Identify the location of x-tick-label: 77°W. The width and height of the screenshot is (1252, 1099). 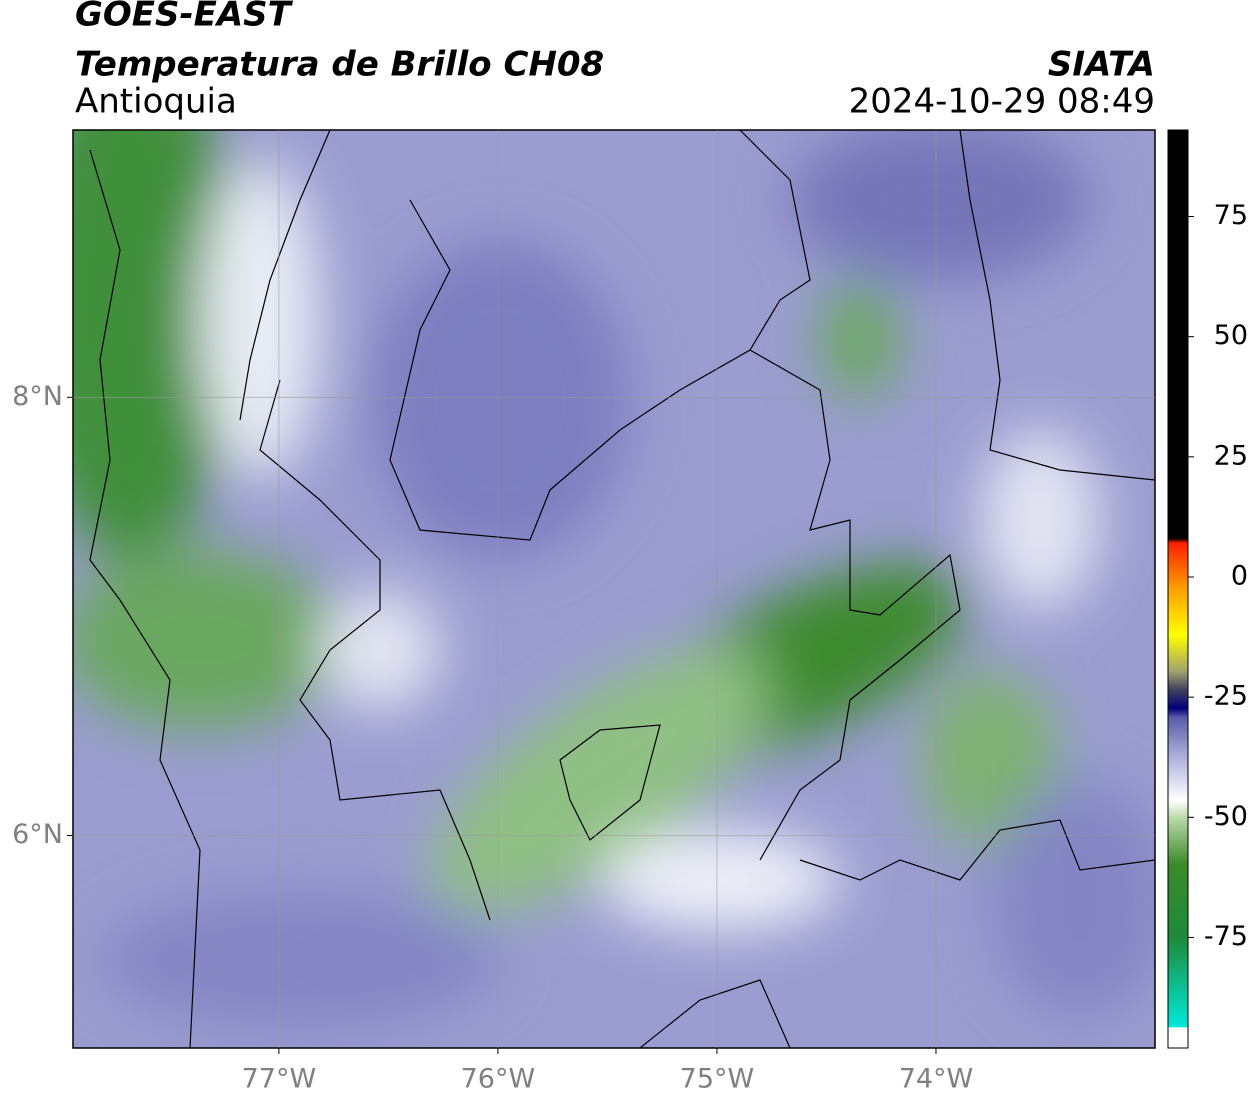
(279, 1079).